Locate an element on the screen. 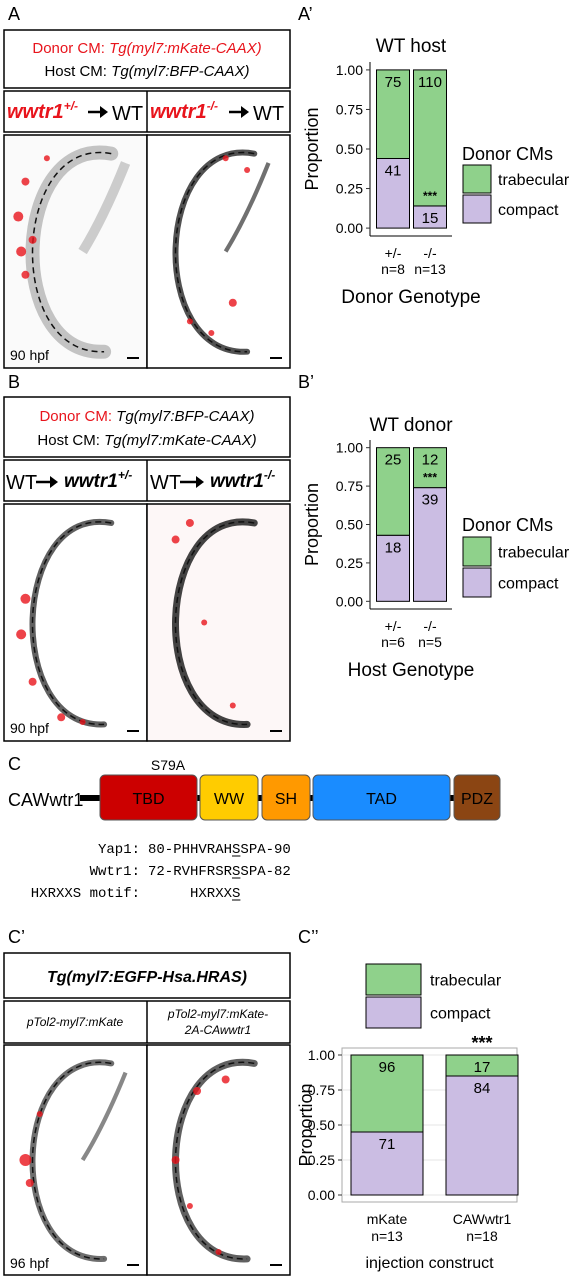 This screenshot has width=574, height=1280. panel-label: A’ is located at coordinates (305, 14).